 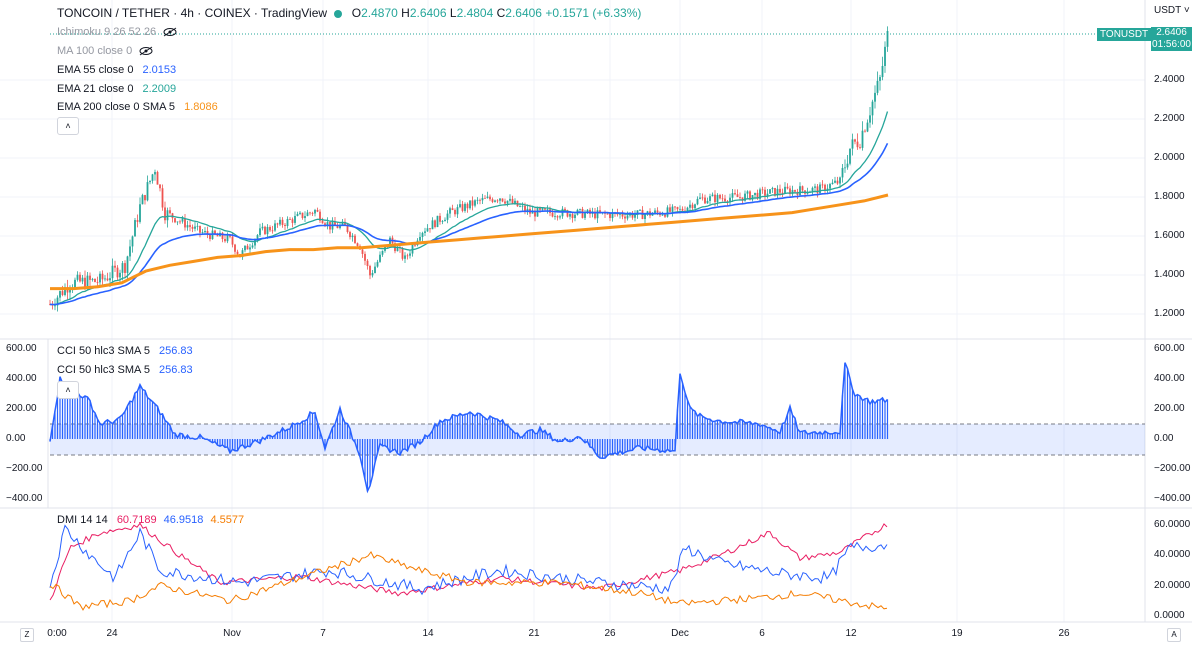 I want to click on ema55-label: EMA 55 close 0, so click(x=95, y=70).